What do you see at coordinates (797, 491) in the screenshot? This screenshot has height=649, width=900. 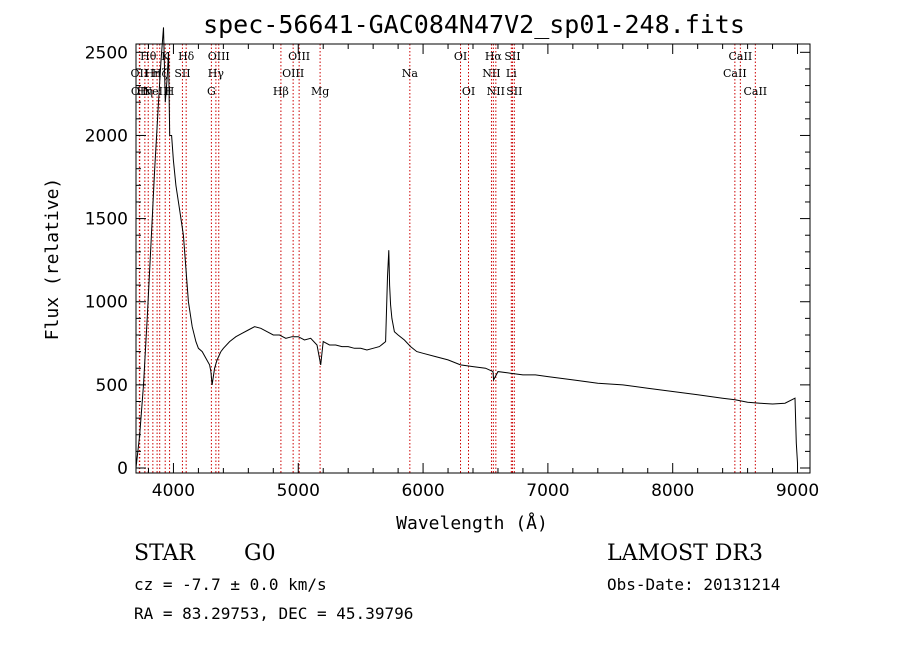 I see `x-tick-label: 9000` at bounding box center [797, 491].